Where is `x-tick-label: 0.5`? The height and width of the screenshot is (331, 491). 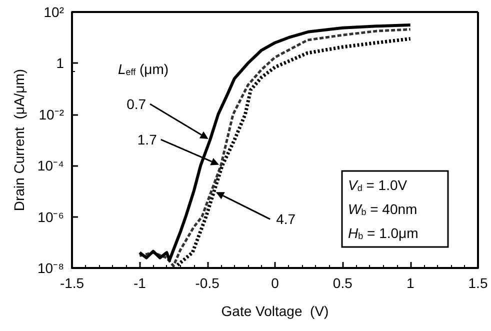
x-tick-label: 0.5 is located at coordinates (342, 283).